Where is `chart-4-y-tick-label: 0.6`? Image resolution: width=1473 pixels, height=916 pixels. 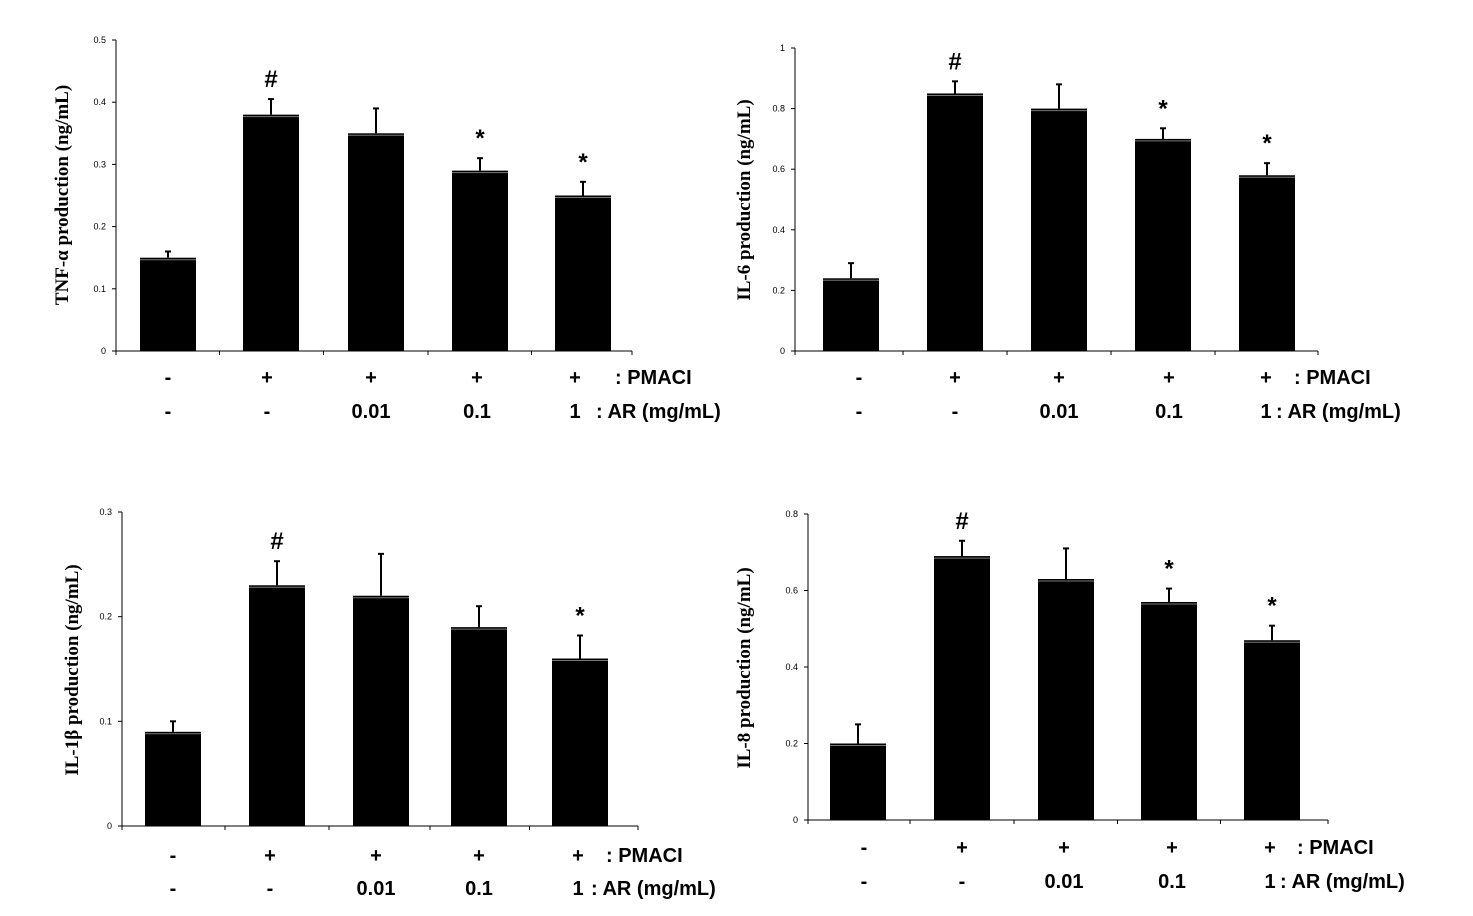 chart-4-y-tick-label: 0.6 is located at coordinates (791, 591).